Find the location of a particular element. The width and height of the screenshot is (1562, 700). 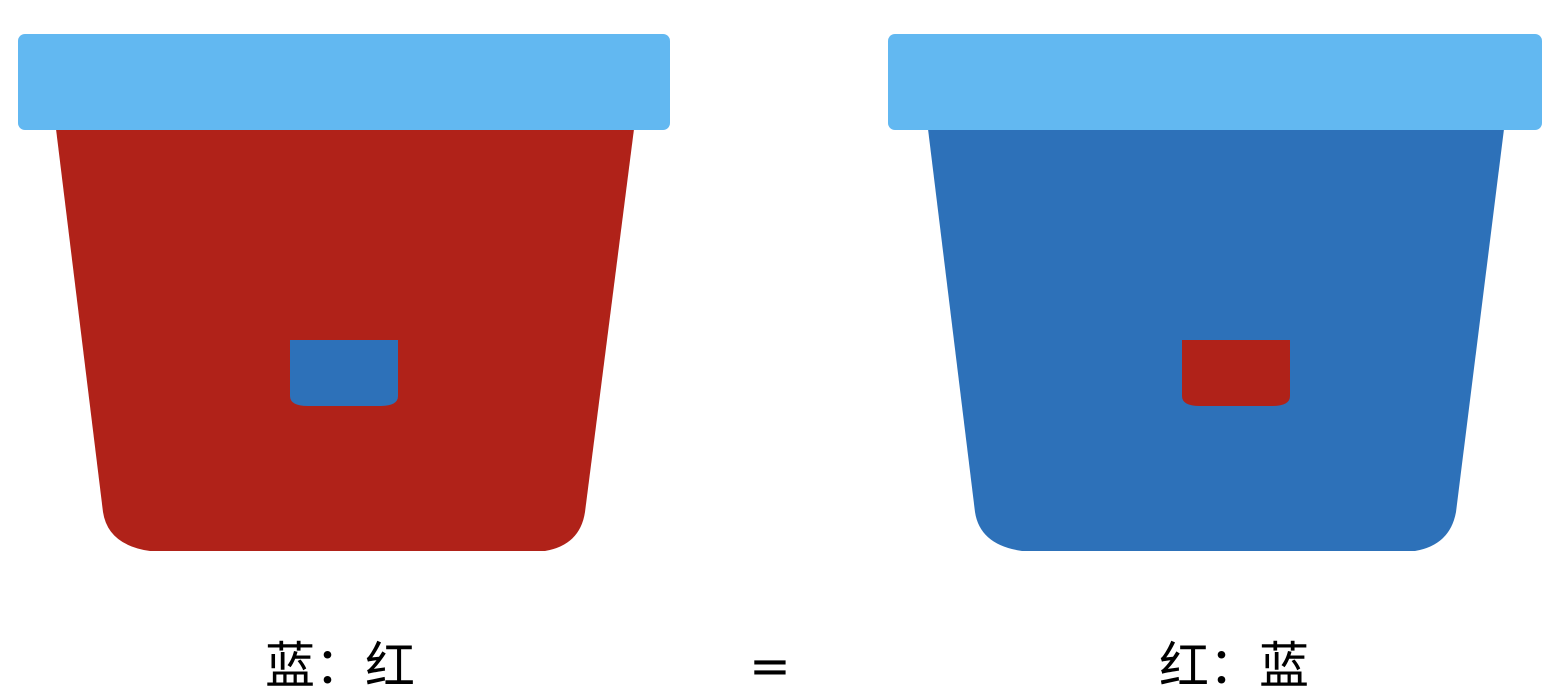

right-ratio-label: 红：蓝 is located at coordinates (1234, 666).